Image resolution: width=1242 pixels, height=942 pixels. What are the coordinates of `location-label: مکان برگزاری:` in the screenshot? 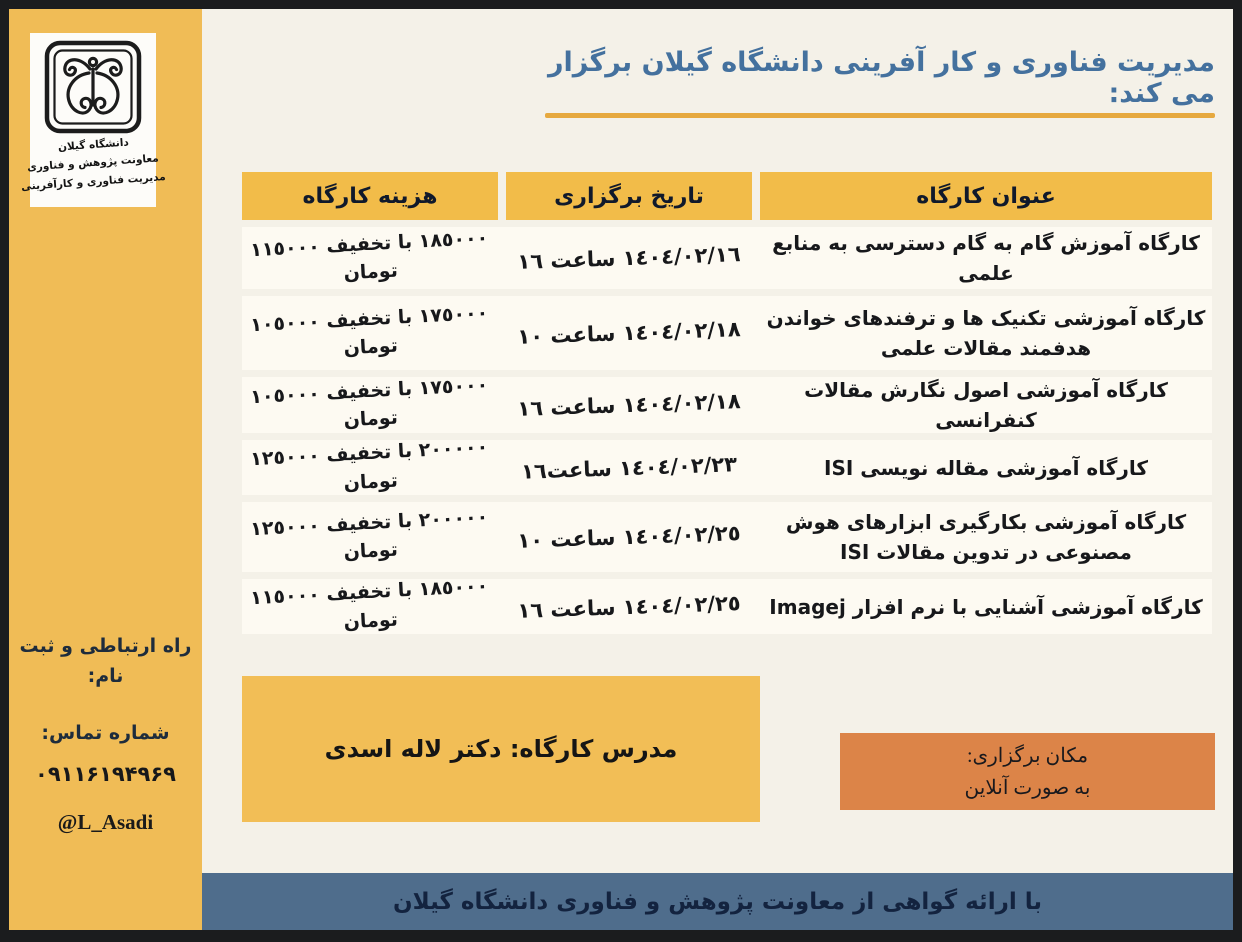 It's located at (1027, 755).